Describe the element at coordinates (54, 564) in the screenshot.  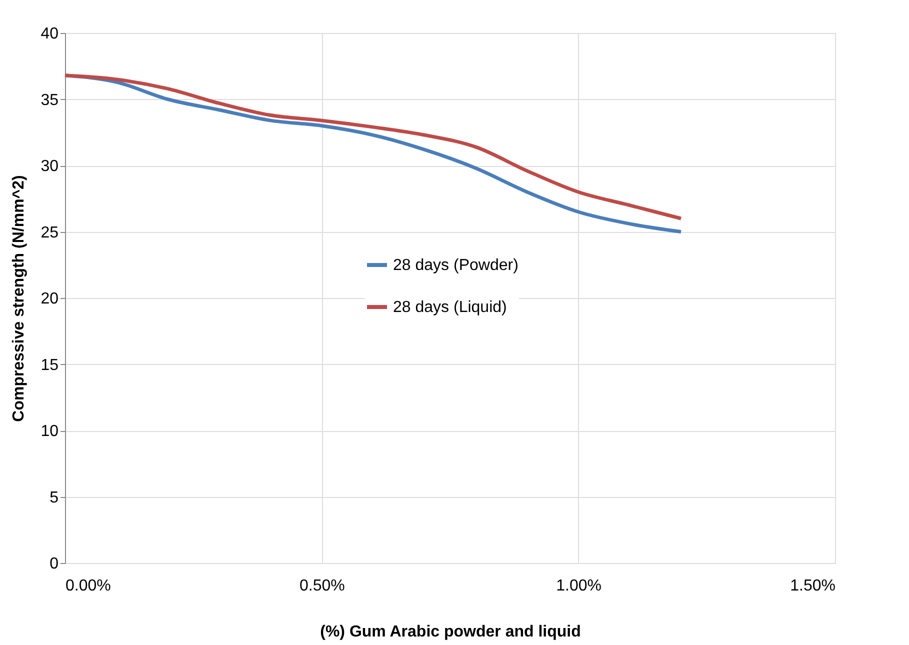
I see `y-tick-label: 0` at that location.